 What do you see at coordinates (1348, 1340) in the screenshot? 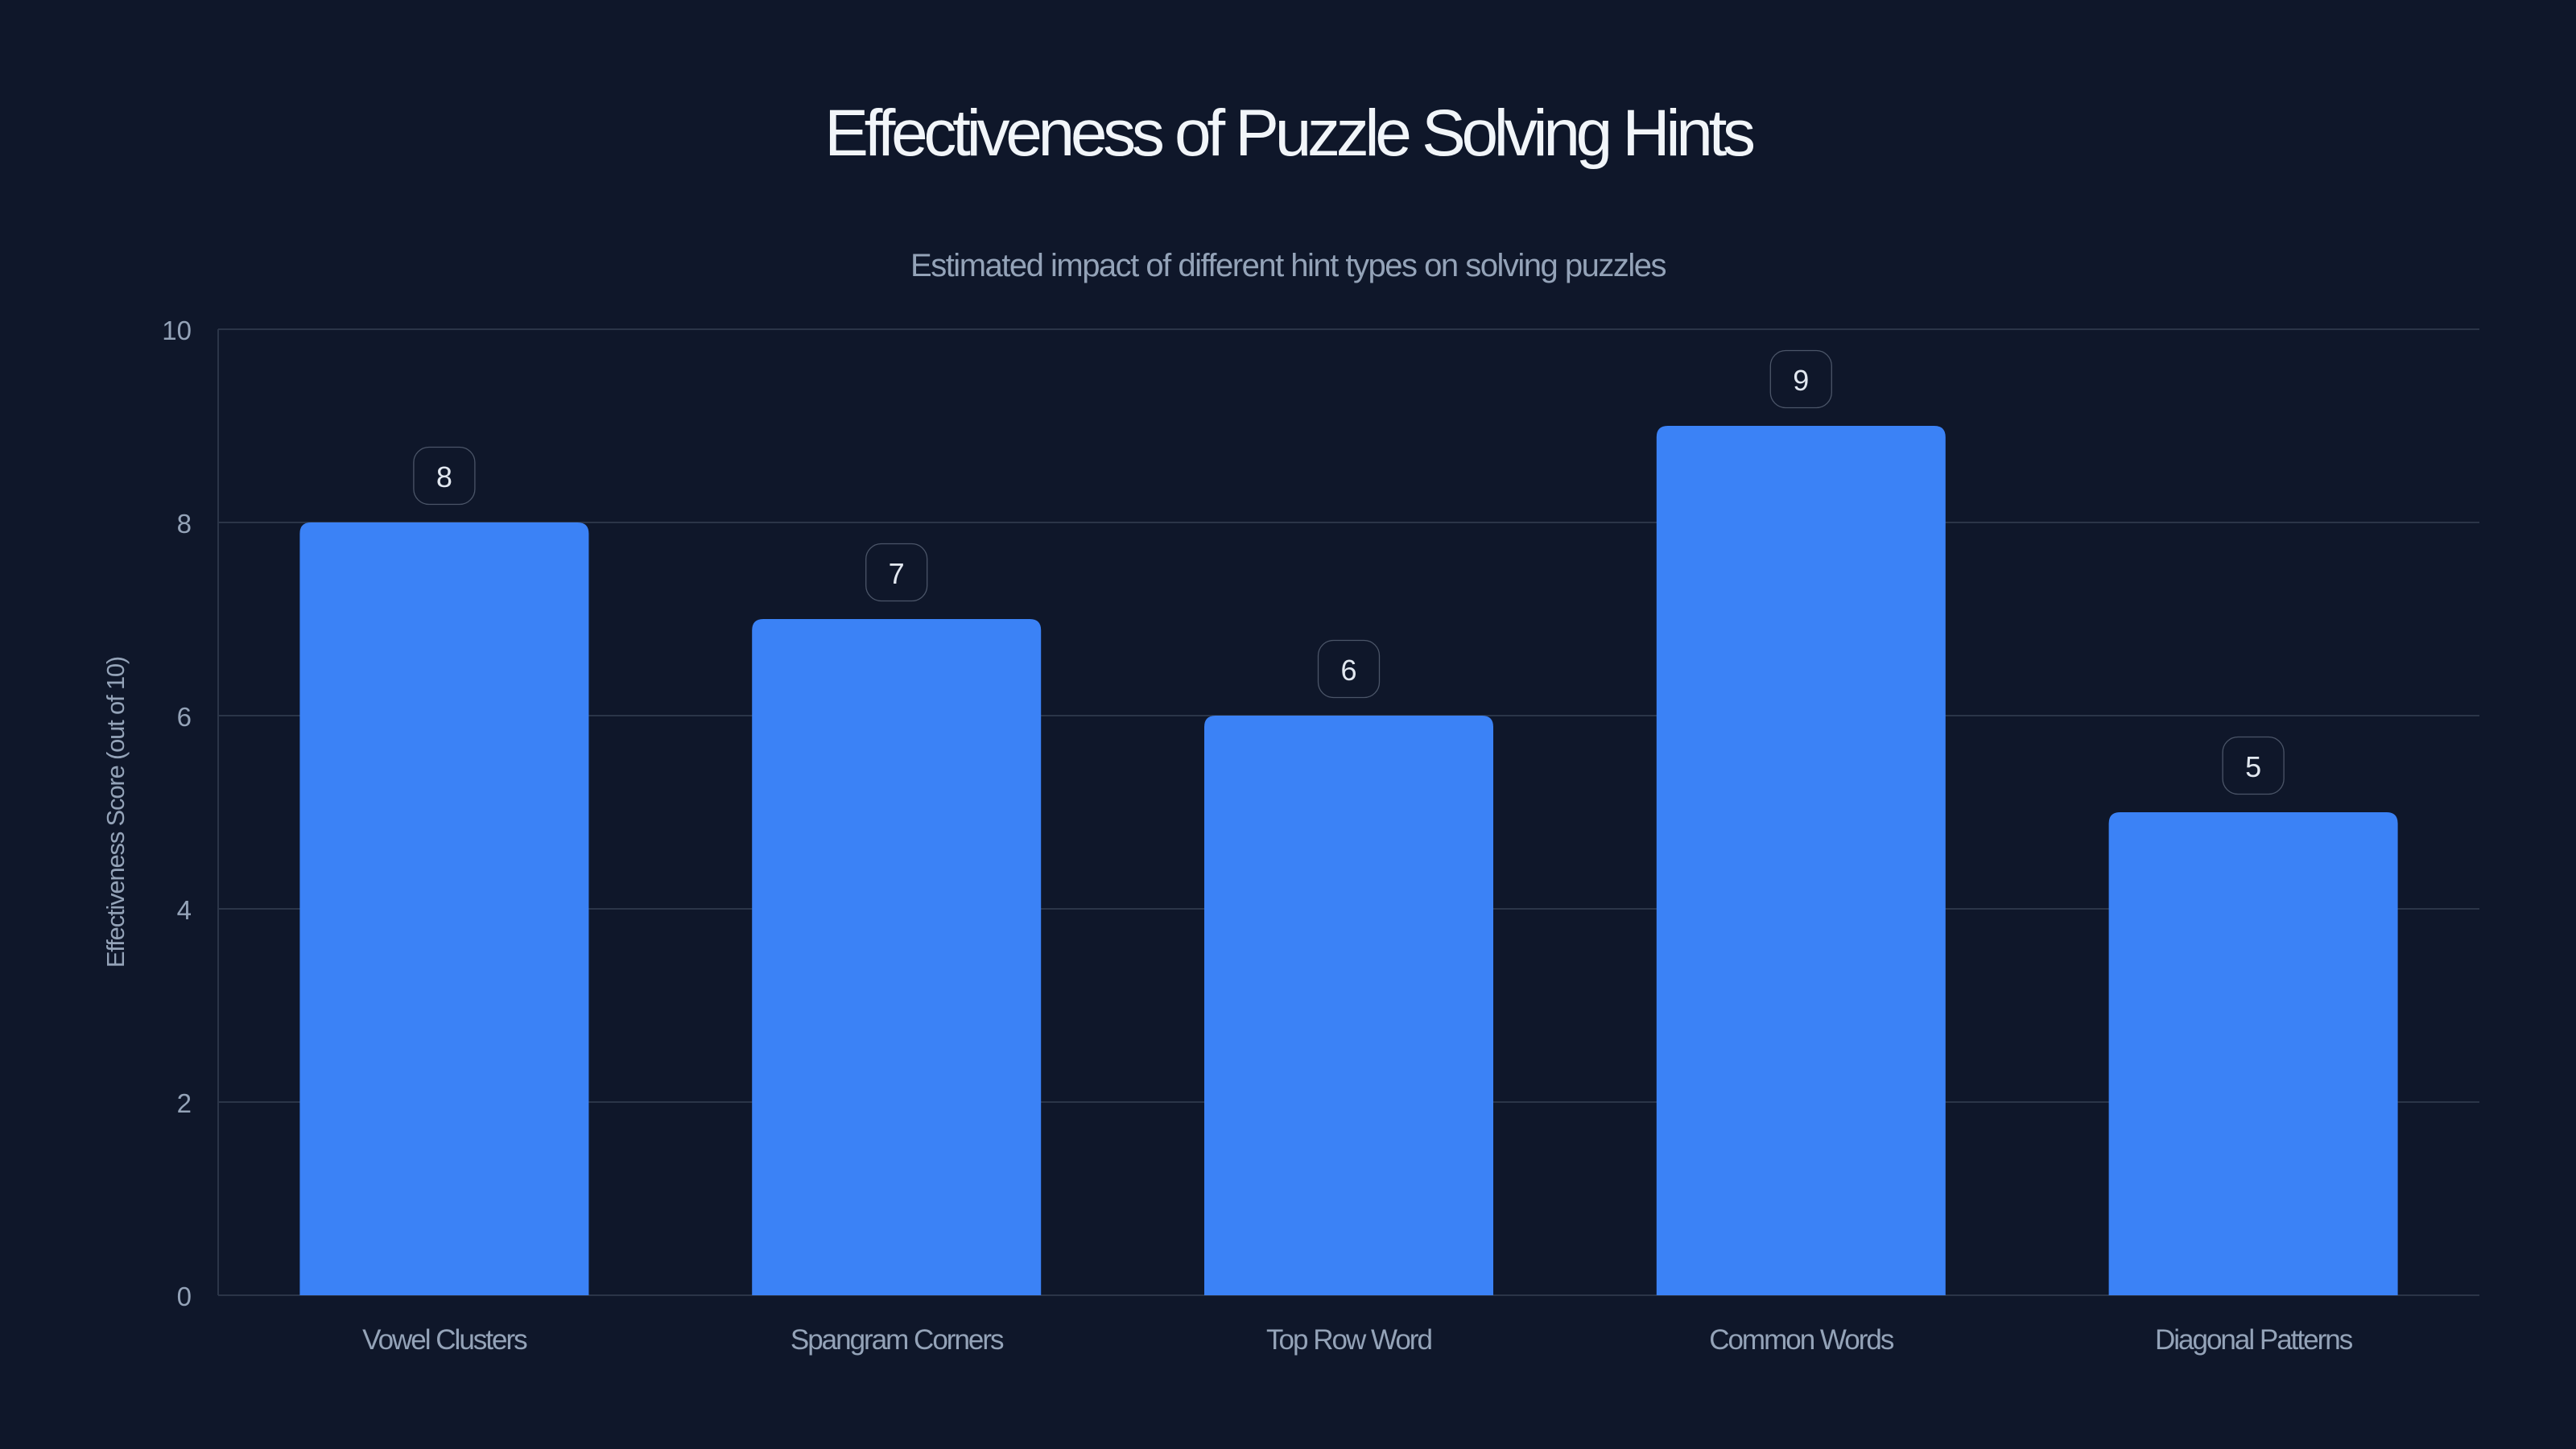
I see `svg-text: Top Row Word` at bounding box center [1348, 1340].